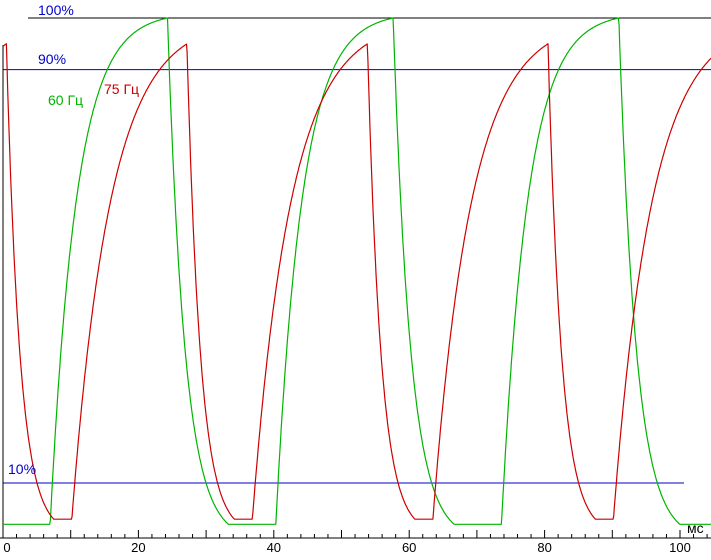  Describe the element at coordinates (274, 547) in the screenshot. I see `x-axis-tick-label: 40` at that location.